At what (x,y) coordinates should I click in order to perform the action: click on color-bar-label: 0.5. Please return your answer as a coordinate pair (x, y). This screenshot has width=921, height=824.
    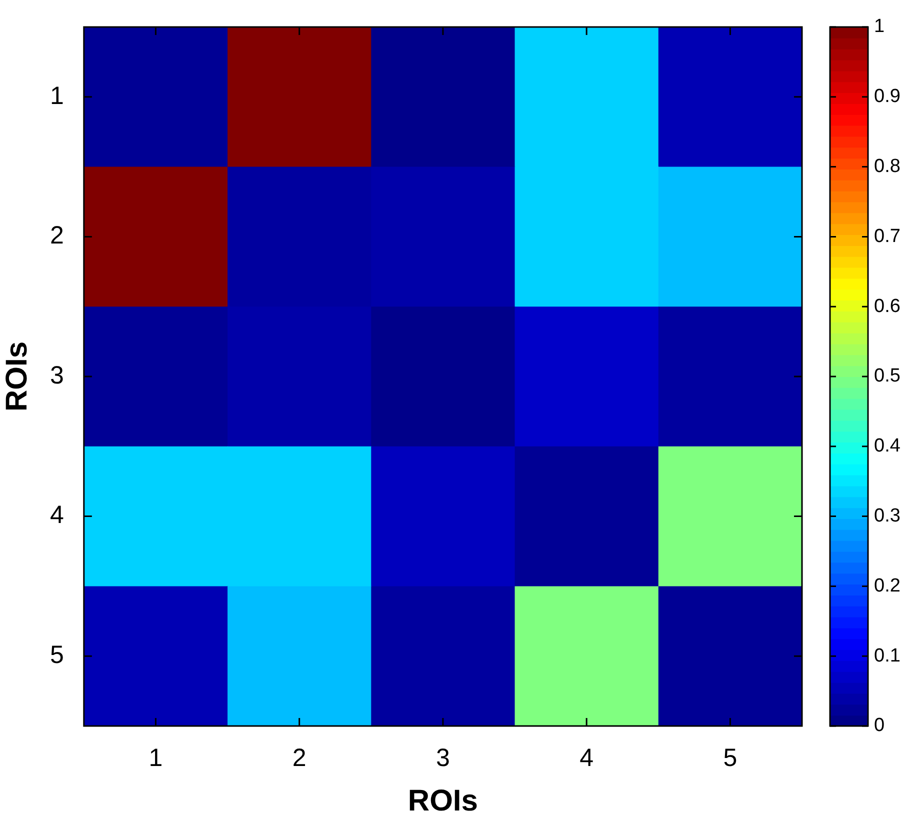
    Looking at the image, I should click on (887, 376).